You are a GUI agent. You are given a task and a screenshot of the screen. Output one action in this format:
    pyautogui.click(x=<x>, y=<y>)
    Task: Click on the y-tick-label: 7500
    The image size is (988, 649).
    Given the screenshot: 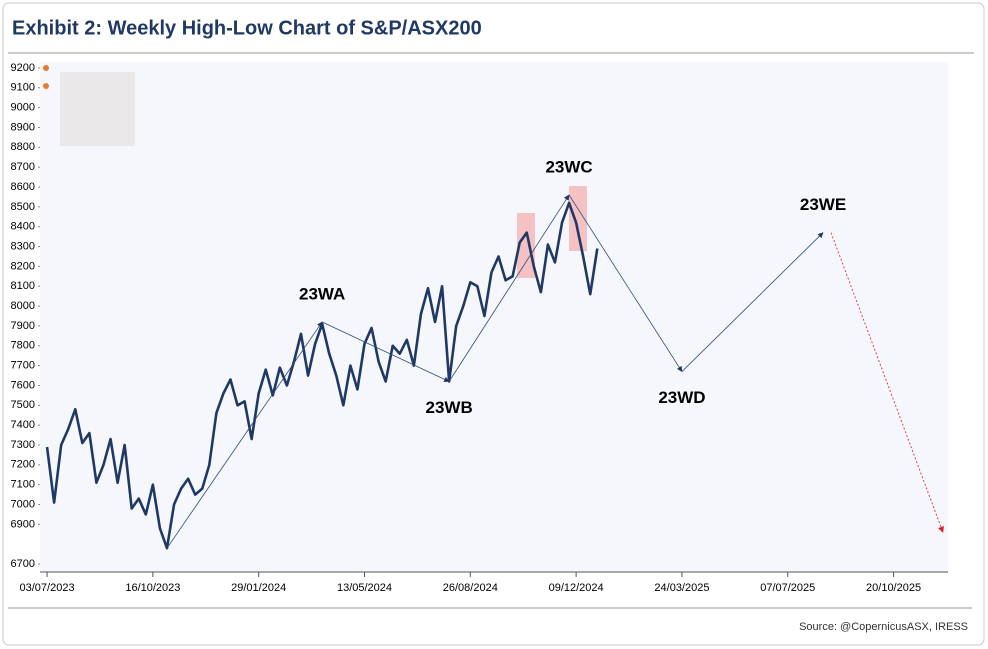 What is the action you would take?
    pyautogui.click(x=23, y=405)
    